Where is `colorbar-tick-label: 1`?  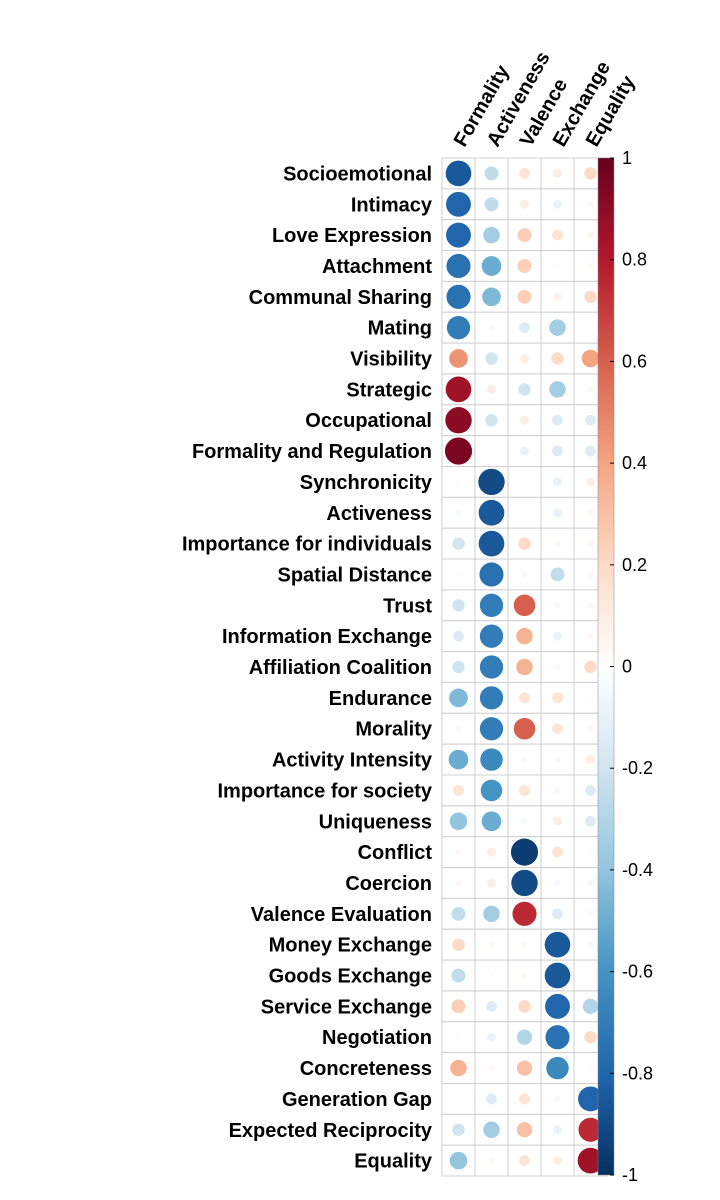
colorbar-tick-label: 1 is located at coordinates (627, 158).